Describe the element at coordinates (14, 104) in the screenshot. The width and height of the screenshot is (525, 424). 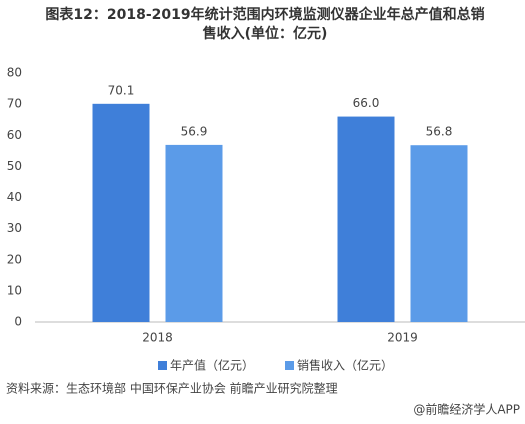
I see `y-tick-label: 70` at that location.